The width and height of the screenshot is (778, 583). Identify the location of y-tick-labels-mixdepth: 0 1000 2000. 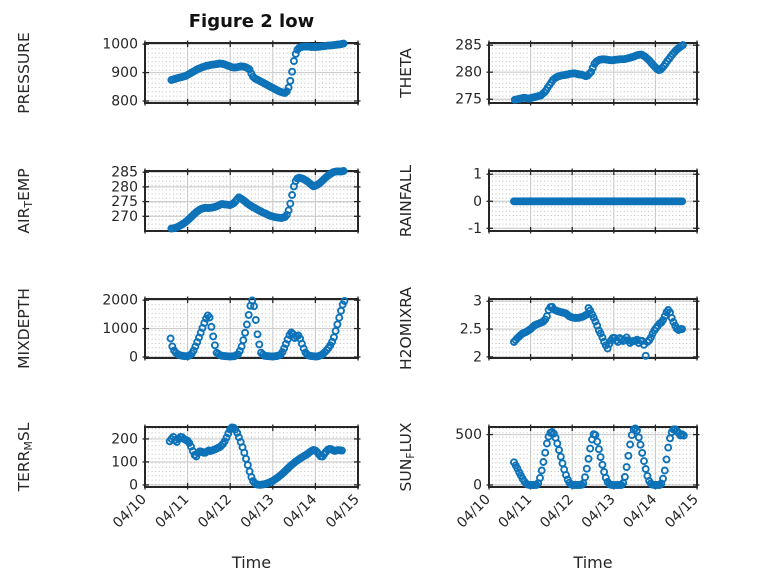
(120, 329).